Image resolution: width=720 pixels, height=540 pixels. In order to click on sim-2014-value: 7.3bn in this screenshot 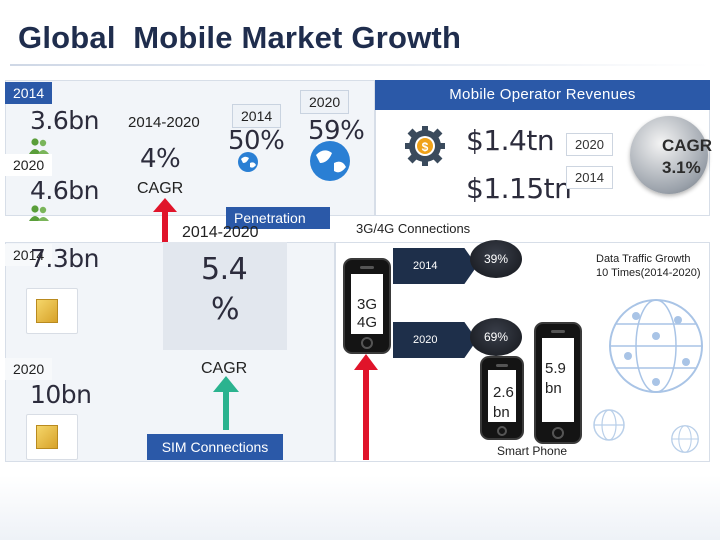, I will do `click(64, 258)`.